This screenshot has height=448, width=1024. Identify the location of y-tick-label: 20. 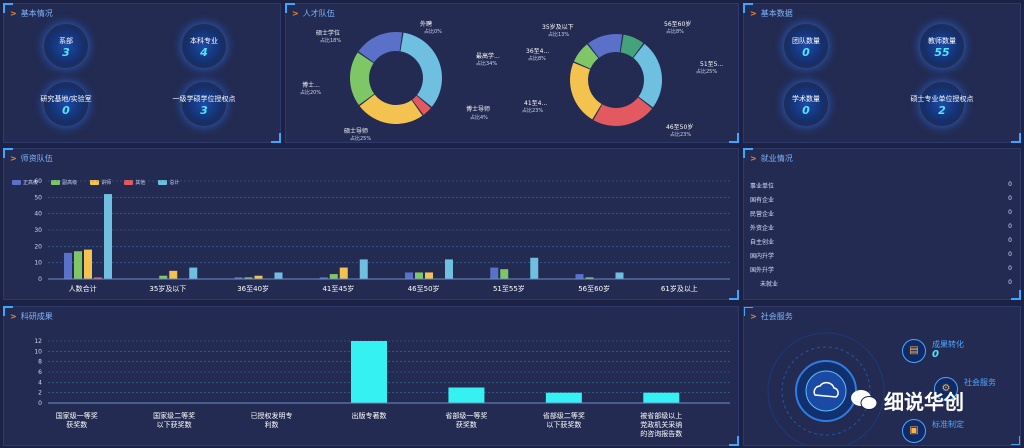
(38, 246).